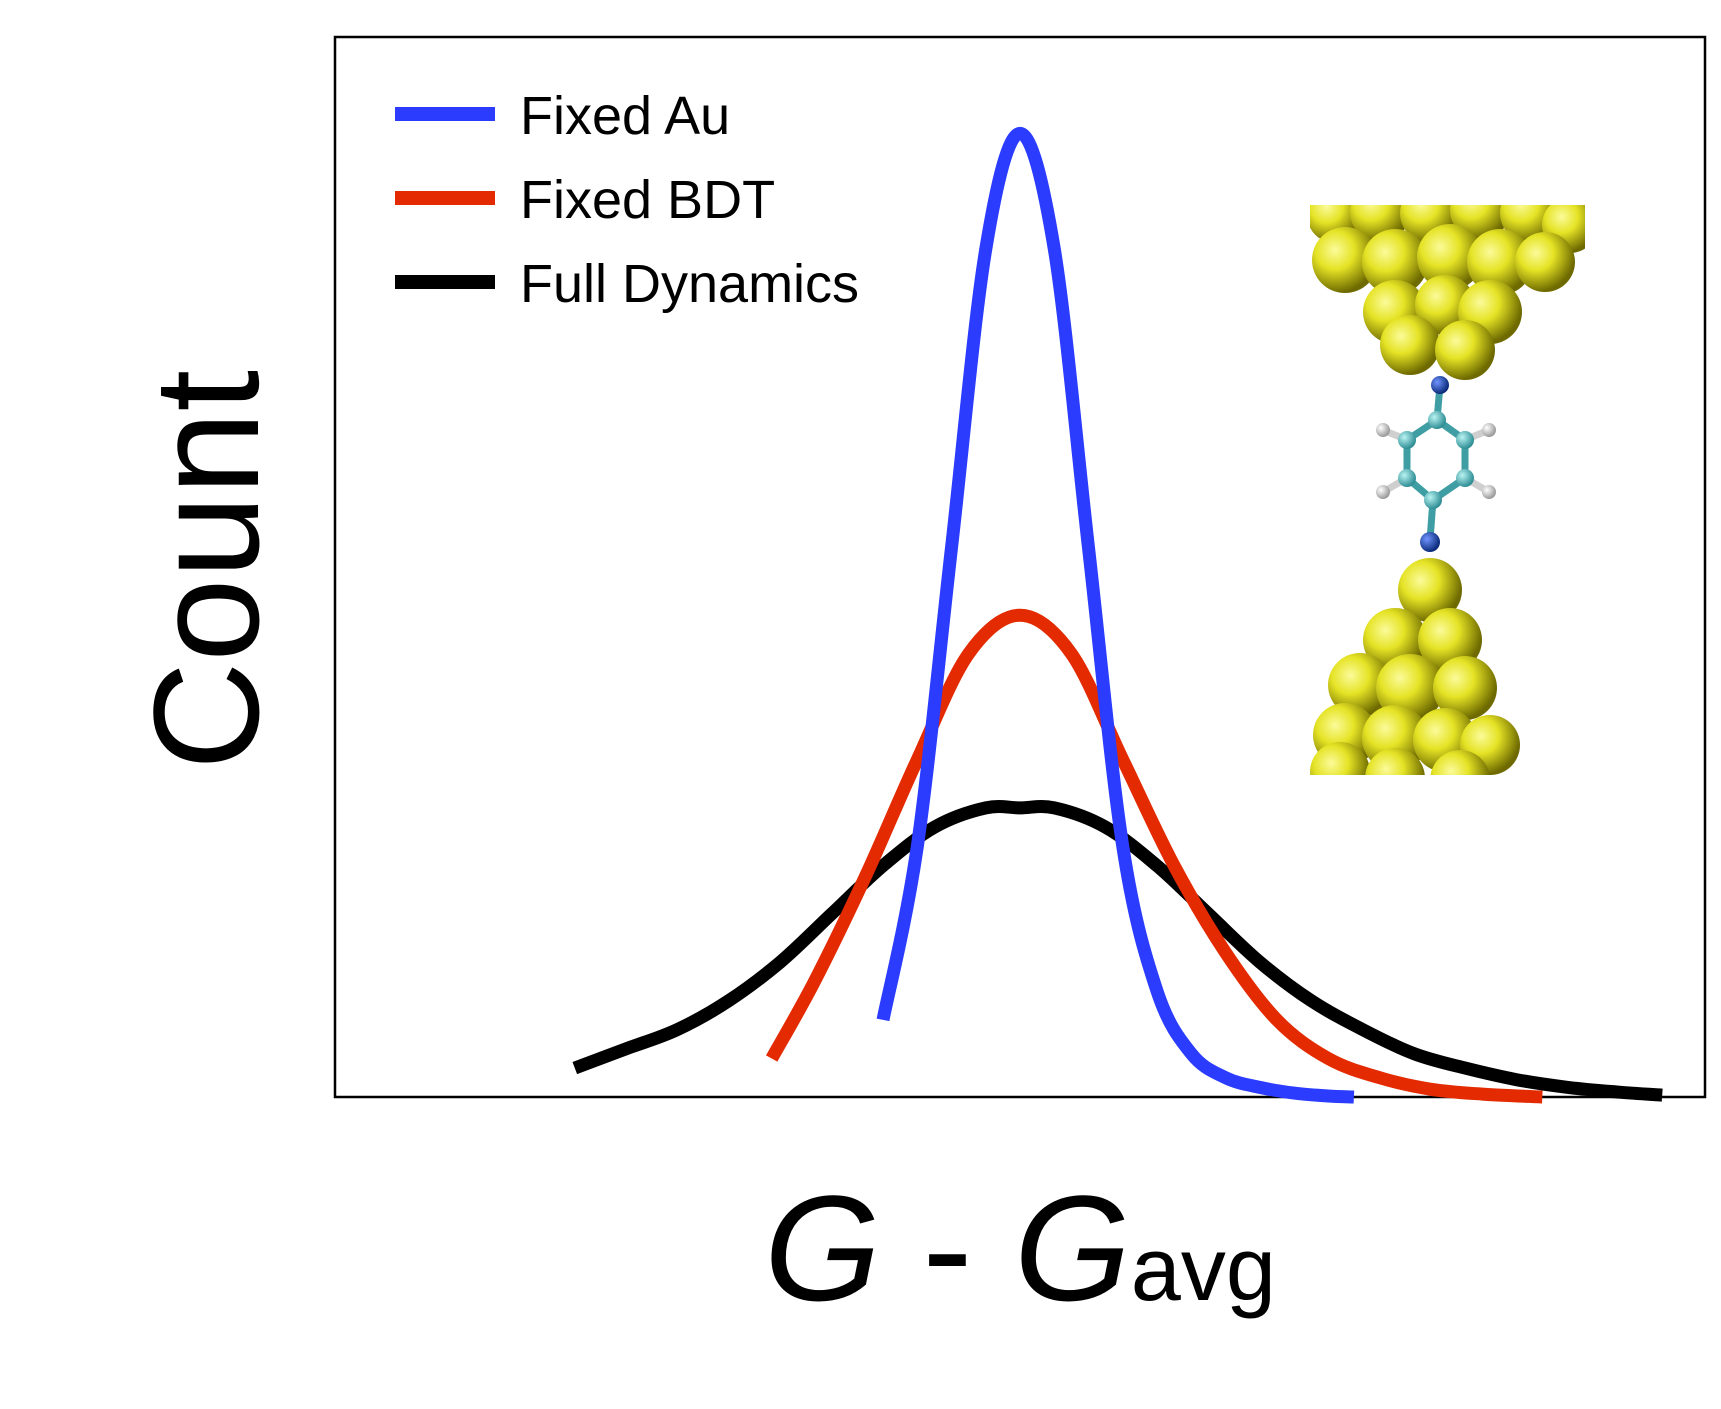  I want to click on x-axis-label-var2: G, so click(1072, 1248).